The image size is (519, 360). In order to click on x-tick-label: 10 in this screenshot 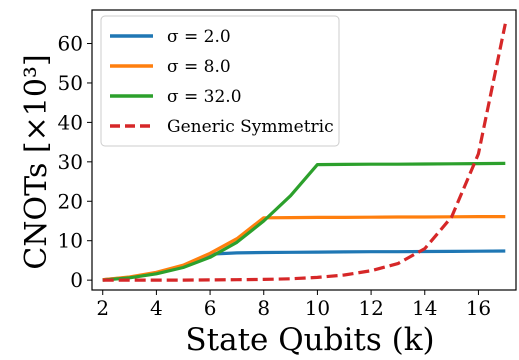, I will do `click(317, 308)`.